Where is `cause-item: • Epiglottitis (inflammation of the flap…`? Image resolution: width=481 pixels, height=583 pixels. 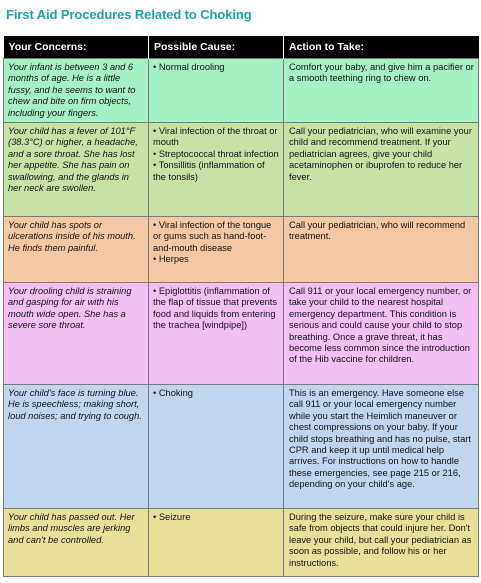 cause-item: • Epiglottitis (inflammation of the flap… is located at coordinates (215, 308).